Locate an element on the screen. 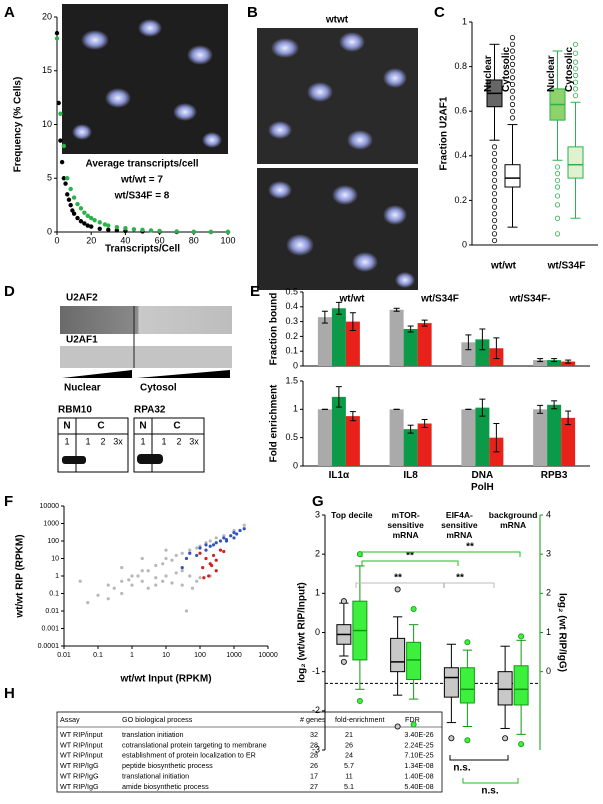  x-tick-label: 1 is located at coordinates (132, 655).